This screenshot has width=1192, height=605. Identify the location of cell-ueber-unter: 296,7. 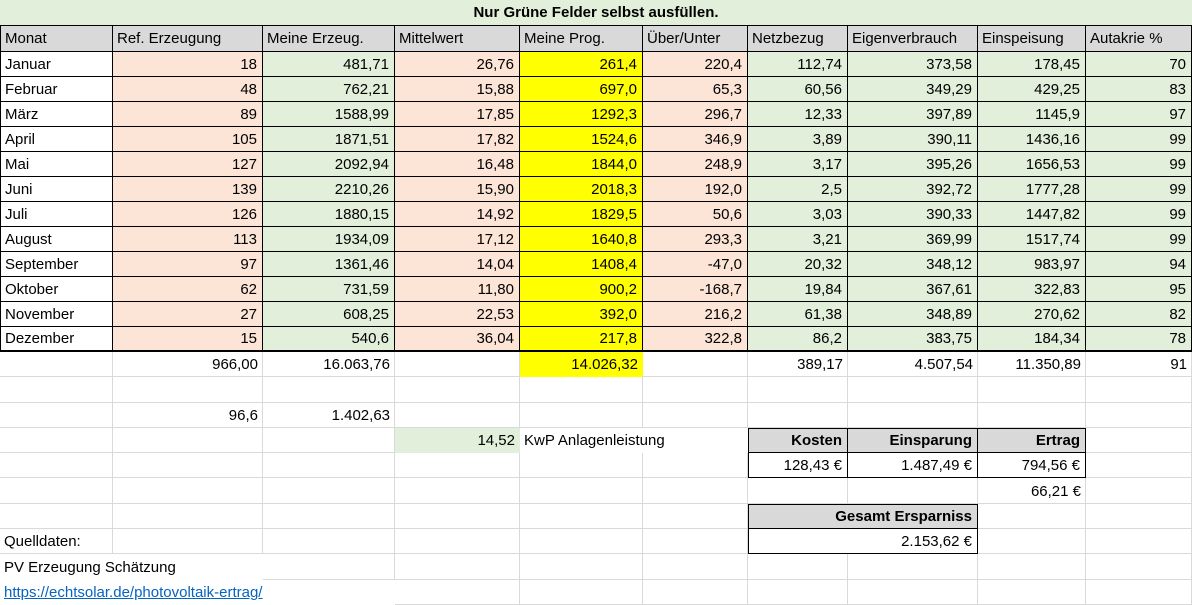
(695, 114).